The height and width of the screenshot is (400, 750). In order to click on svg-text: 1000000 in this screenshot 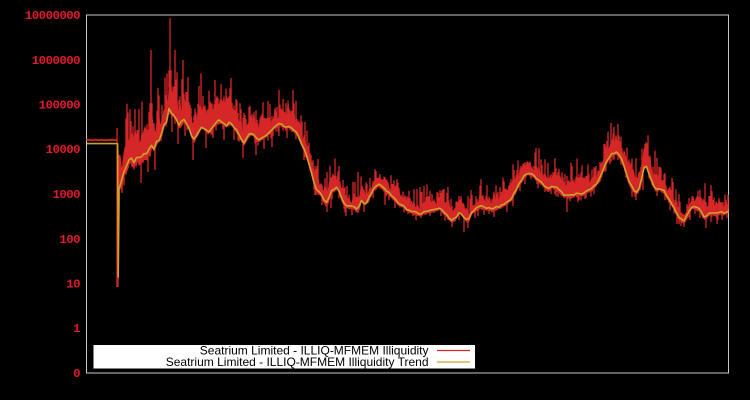, I will do `click(56, 61)`.